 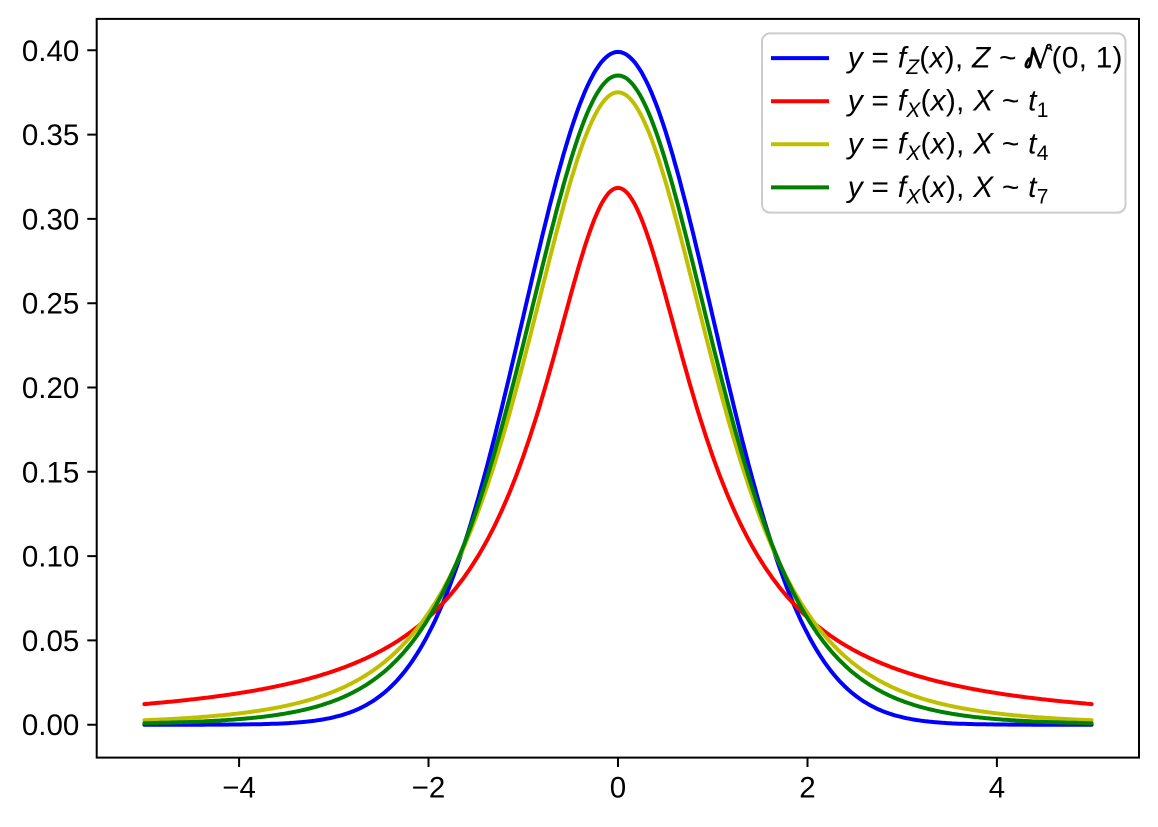 What do you see at coordinates (997, 788) in the screenshot?
I see `svg-text: 4` at bounding box center [997, 788].